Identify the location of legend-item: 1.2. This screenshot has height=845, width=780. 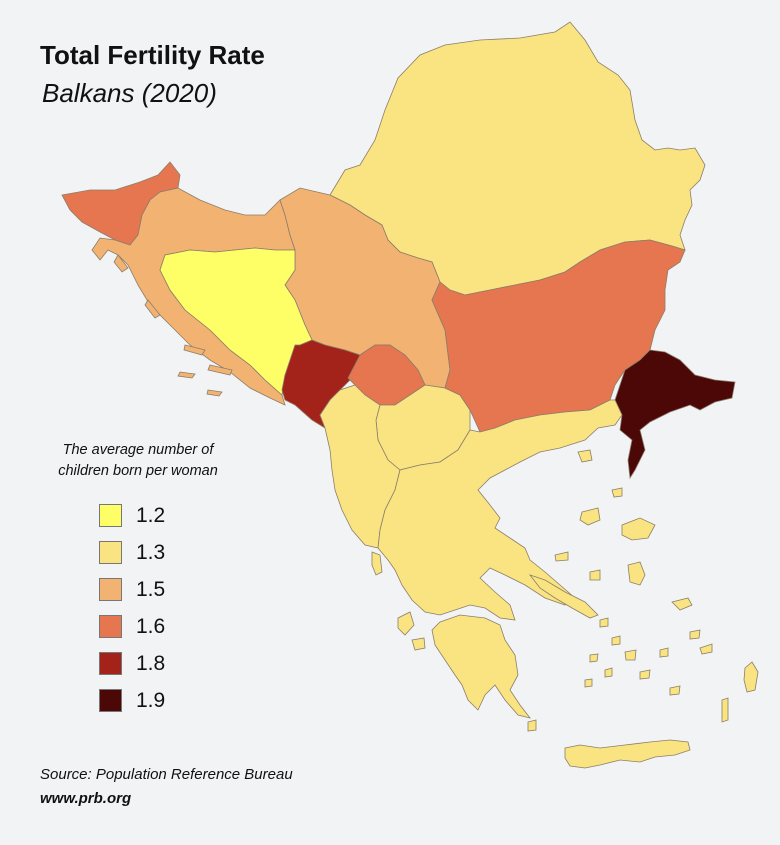
(132, 515).